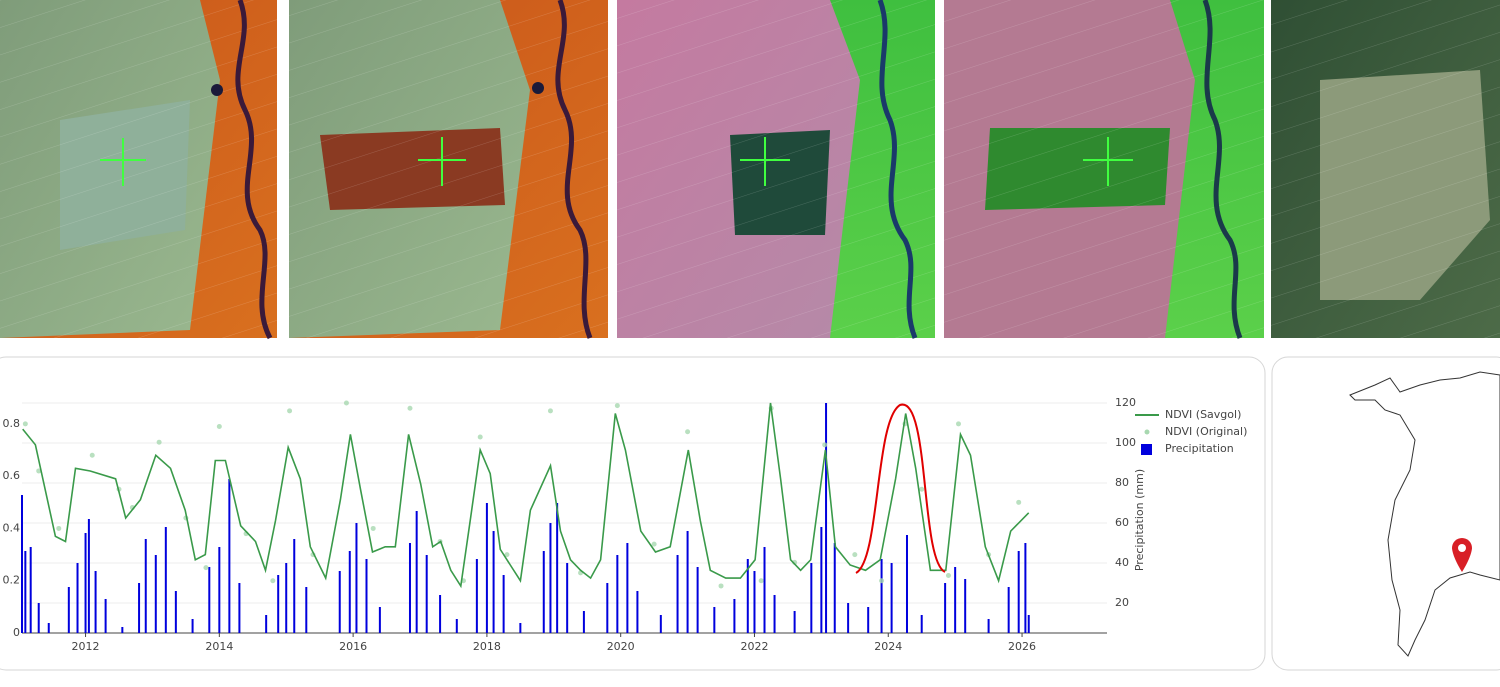 The height and width of the screenshot is (687, 1500). What do you see at coordinates (86, 646) in the screenshot?
I see `x-tick-label: 2012` at bounding box center [86, 646].